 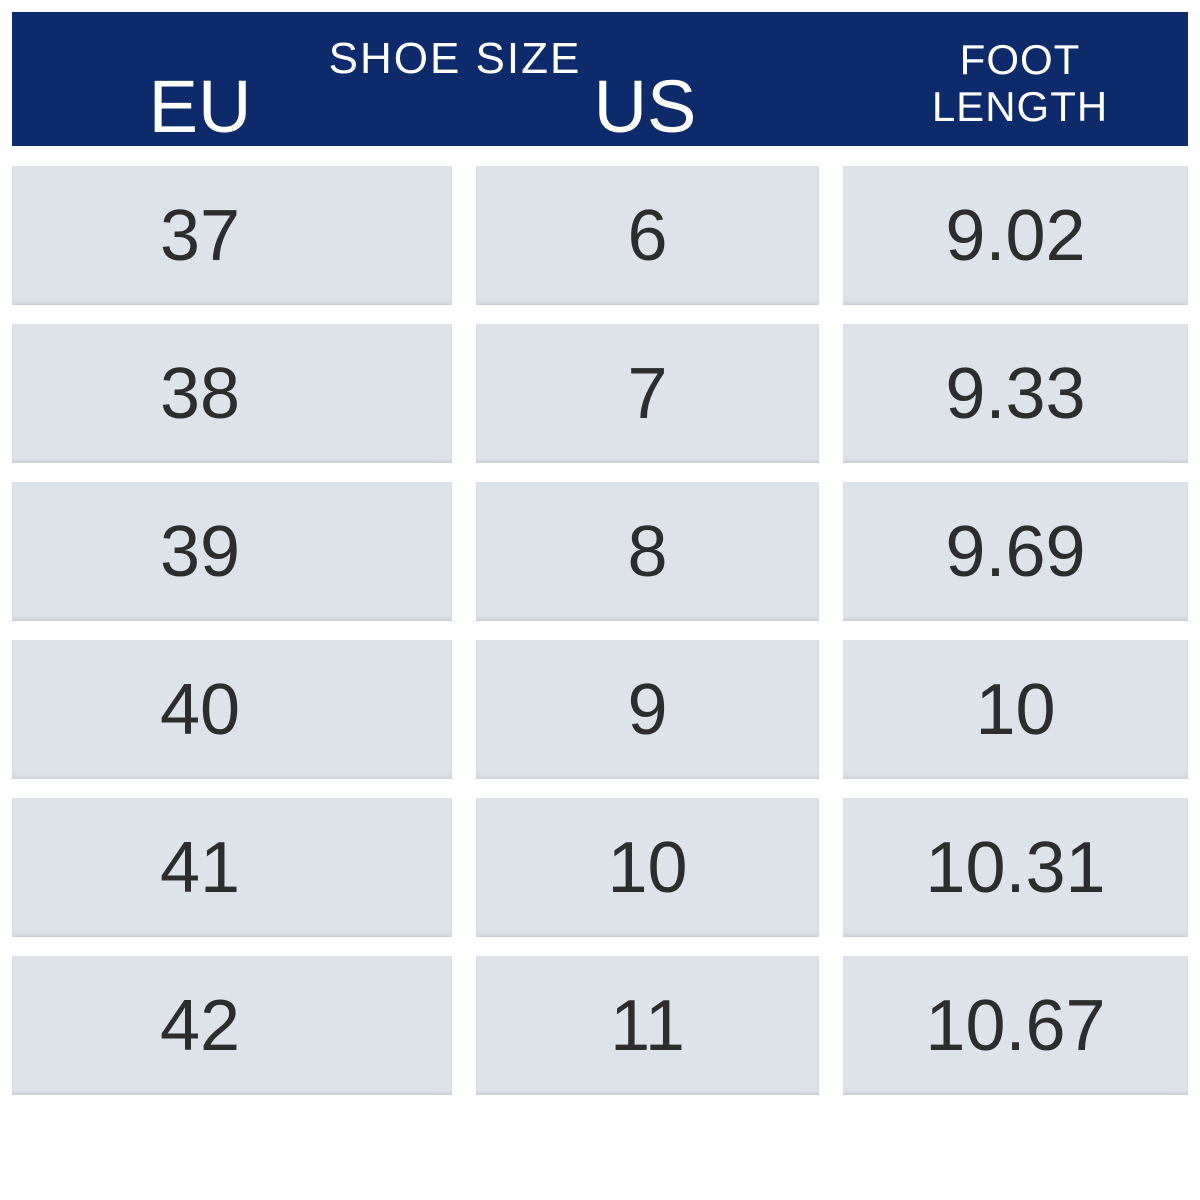 What do you see at coordinates (647, 551) in the screenshot?
I see `cell-us: 8` at bounding box center [647, 551].